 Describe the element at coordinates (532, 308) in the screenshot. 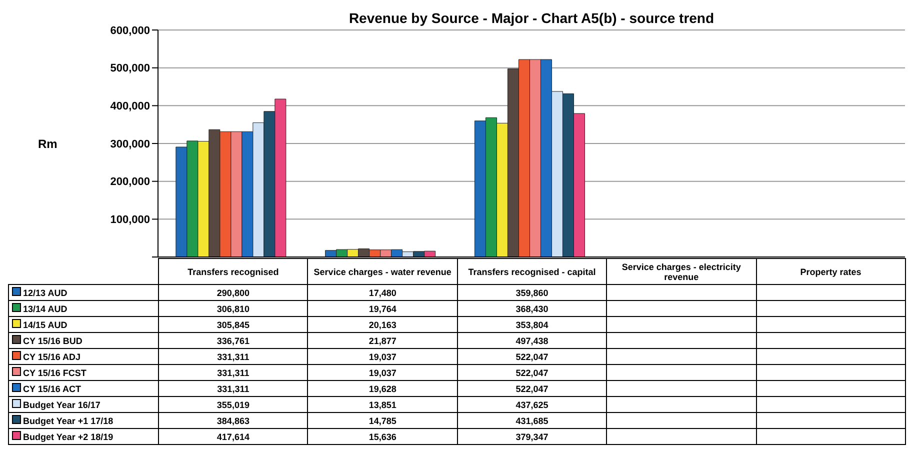

I see `data-label: 368,430` at that location.